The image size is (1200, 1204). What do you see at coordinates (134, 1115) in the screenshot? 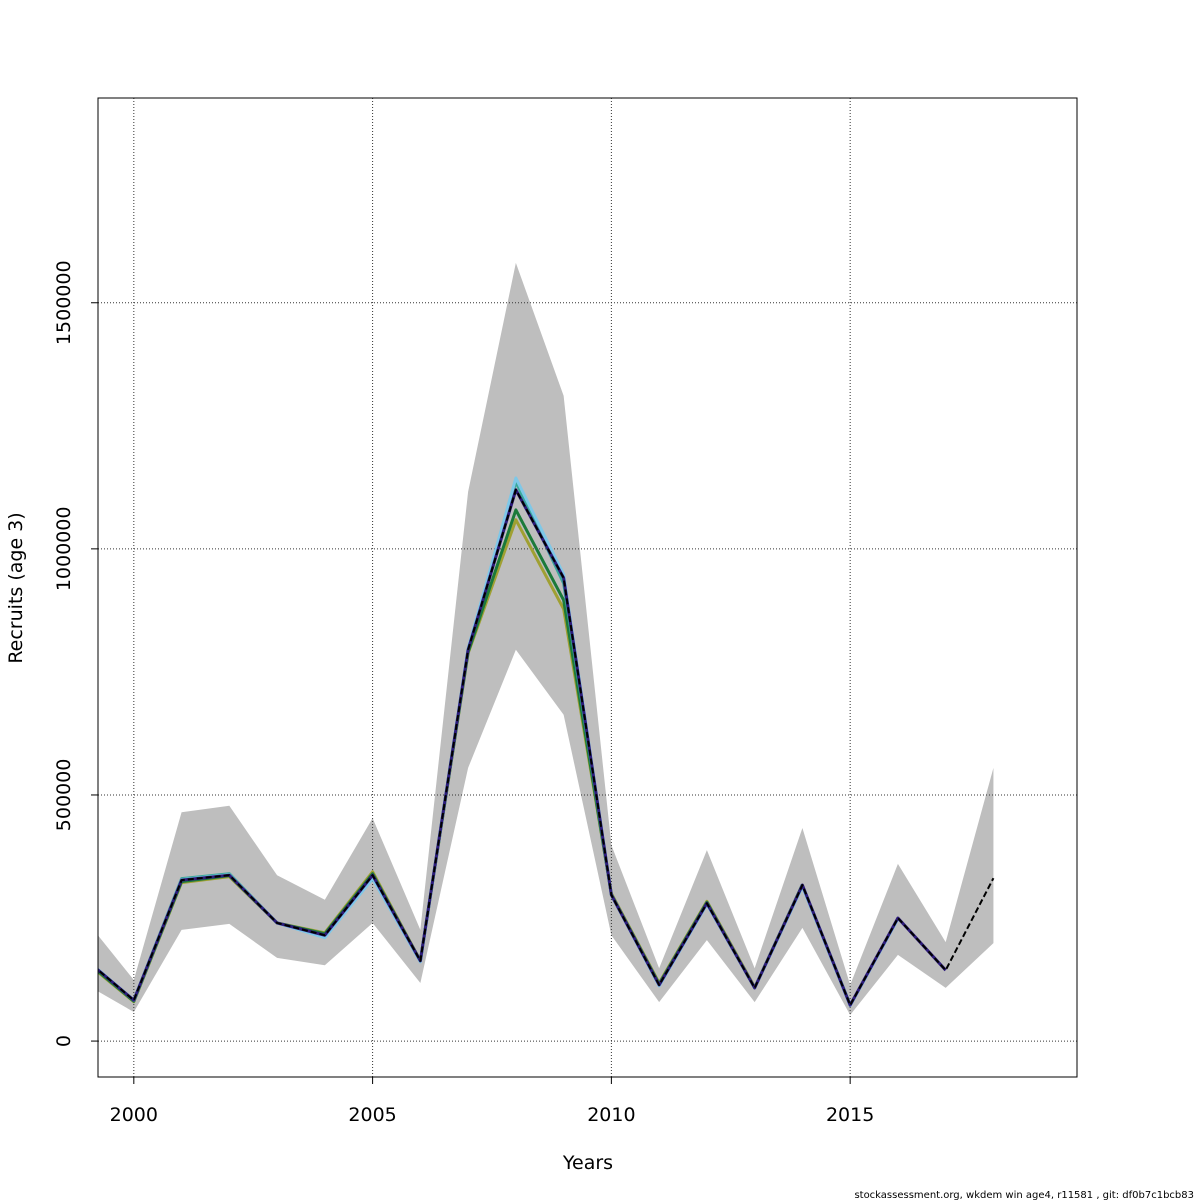
I see `x-tick-label: 2000` at bounding box center [134, 1115].